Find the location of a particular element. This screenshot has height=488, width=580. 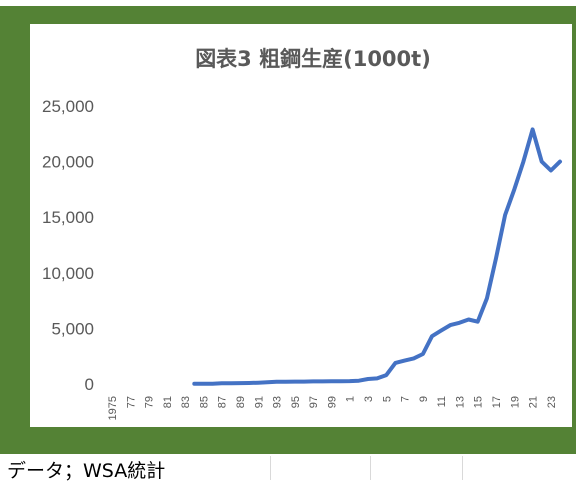

y-axis: 0 5,000 10,000 15,000 20,000 25,000 is located at coordinates (68, 245).